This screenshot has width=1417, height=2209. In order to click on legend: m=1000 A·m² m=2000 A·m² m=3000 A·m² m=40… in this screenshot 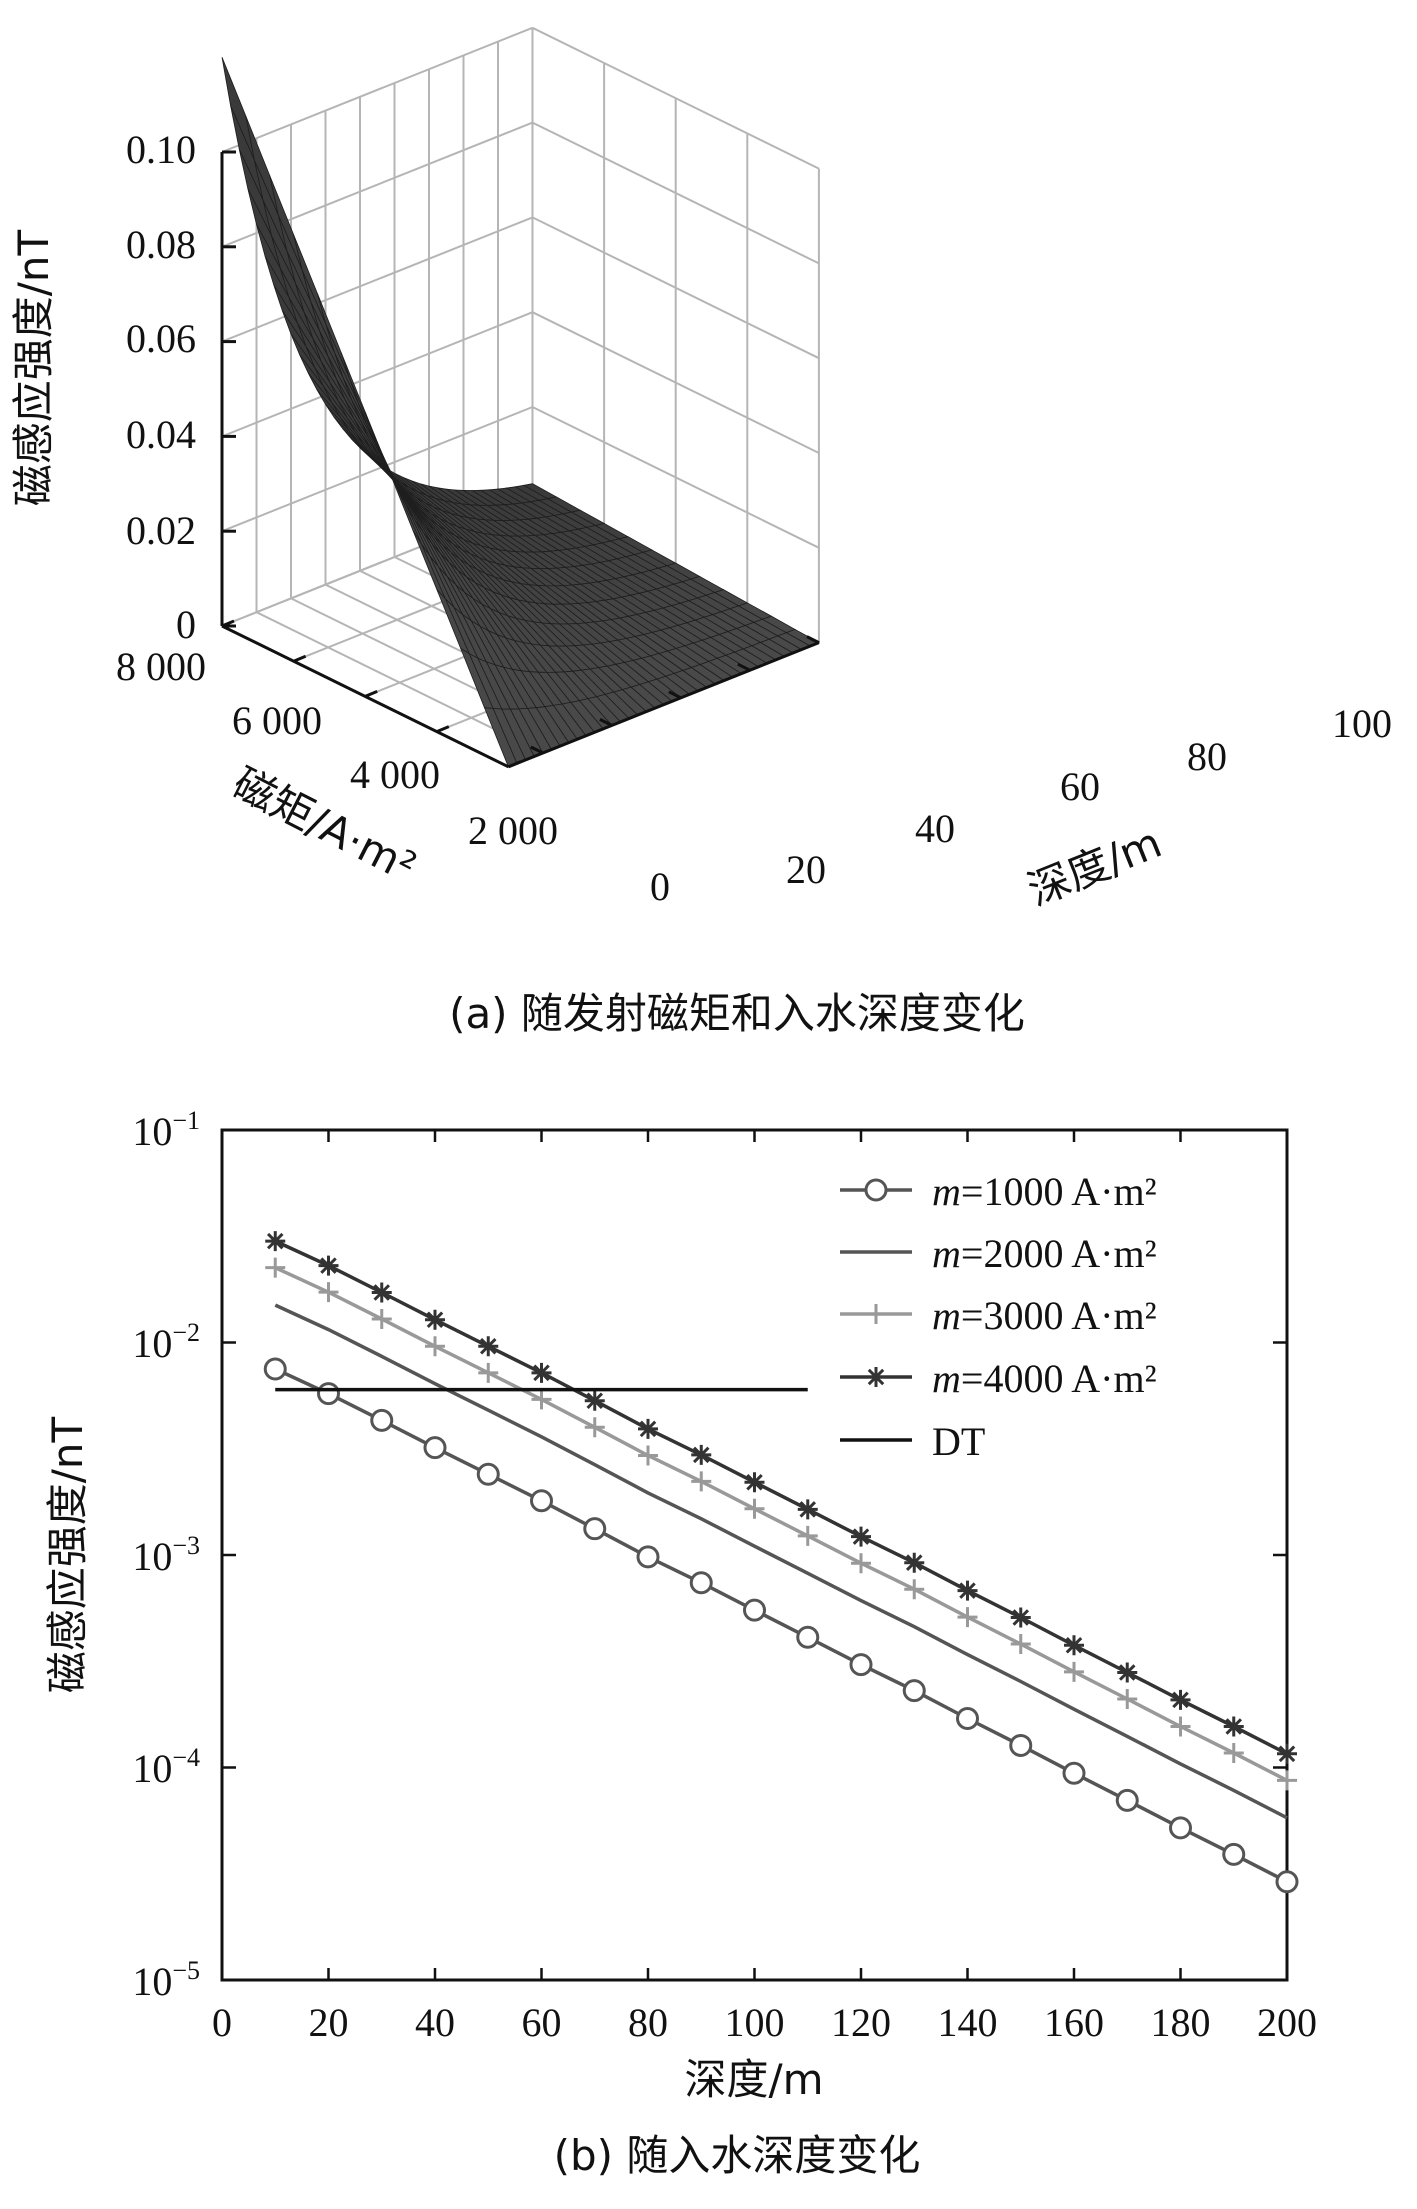, I will do `click(998, 1316)`.